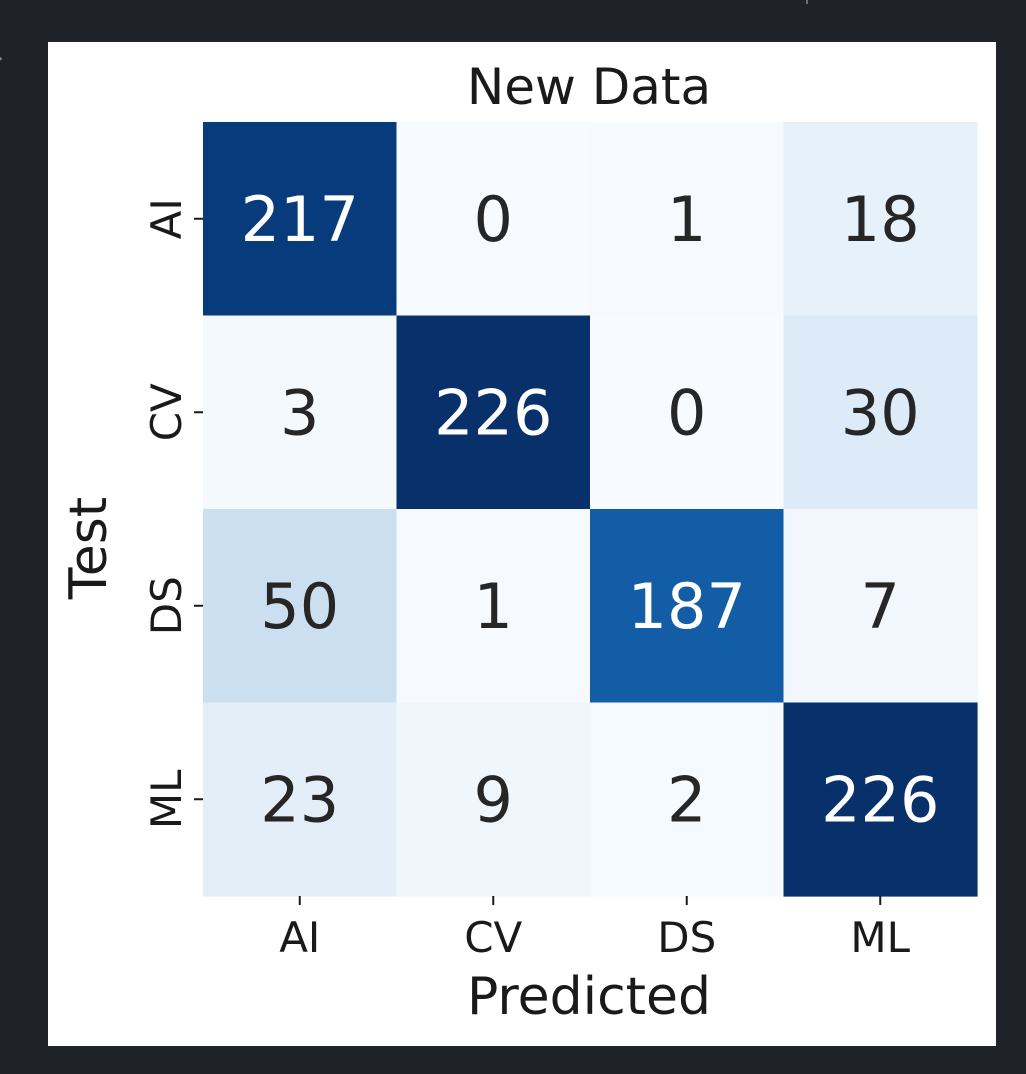 This screenshot has width=1026, height=1074. What do you see at coordinates (166, 412) in the screenshot?
I see `y-tick-label: CV` at bounding box center [166, 412].